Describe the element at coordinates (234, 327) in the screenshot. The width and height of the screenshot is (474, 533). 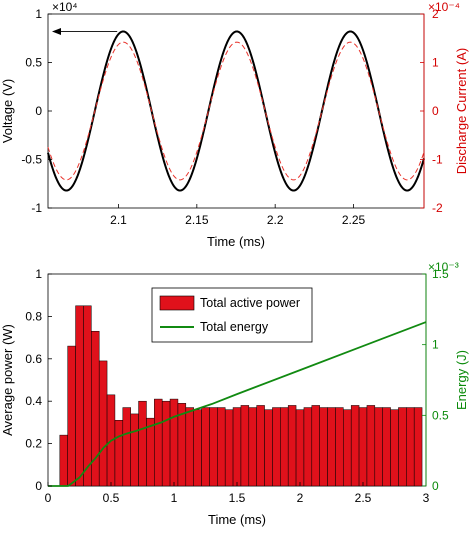
I see `legend-label-energy: Total energy` at that location.